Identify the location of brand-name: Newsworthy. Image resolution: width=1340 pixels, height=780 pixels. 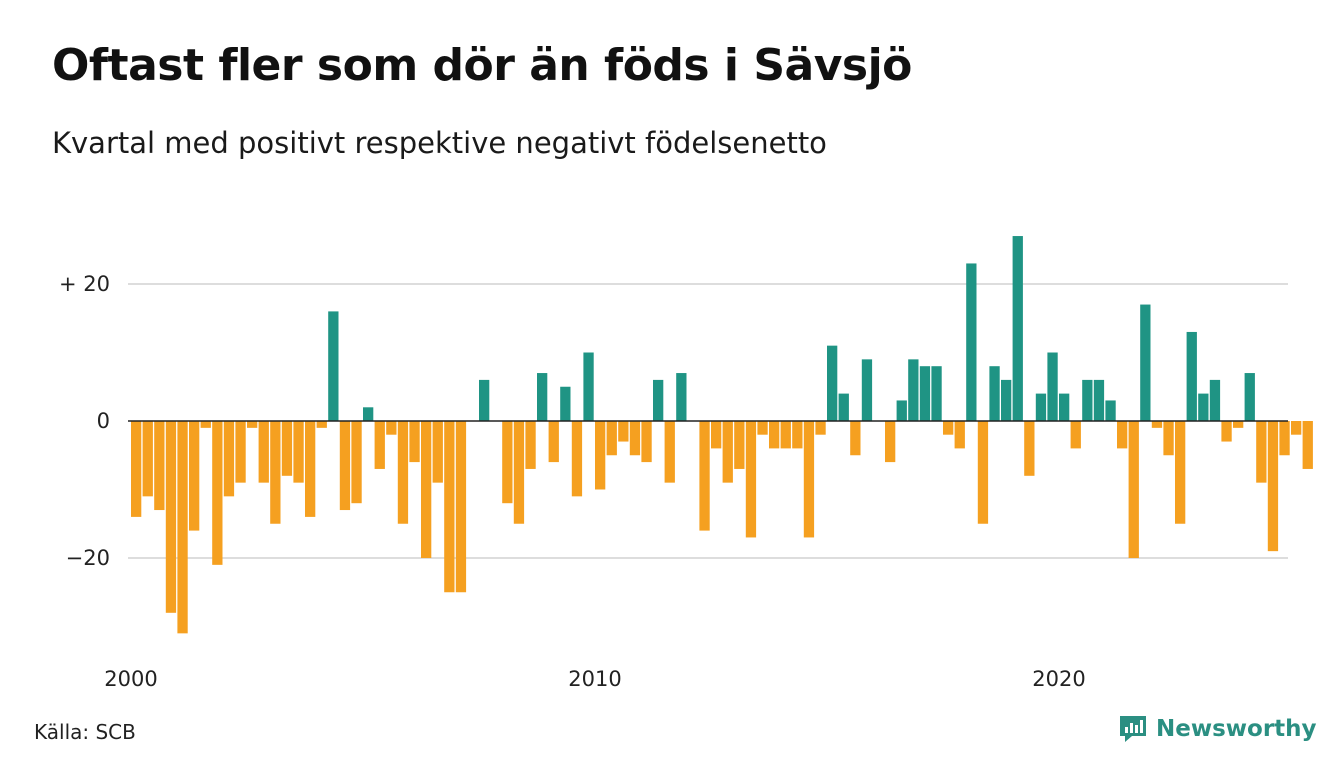
(1236, 729).